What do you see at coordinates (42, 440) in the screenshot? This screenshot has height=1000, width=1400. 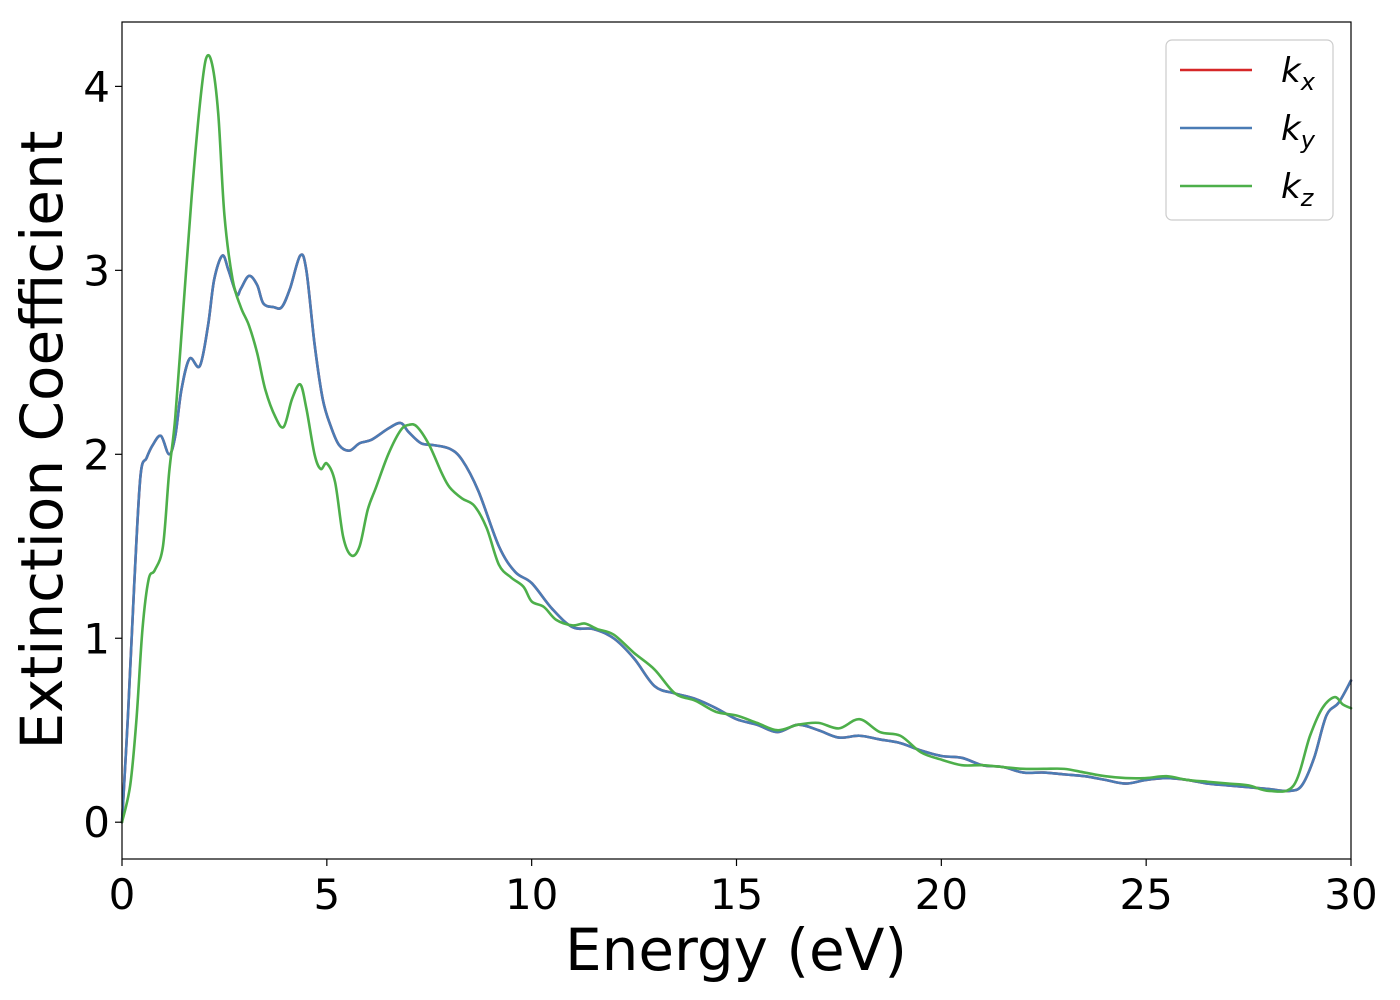 I see `y-axis-title: Extinction Coefficient` at bounding box center [42, 440].